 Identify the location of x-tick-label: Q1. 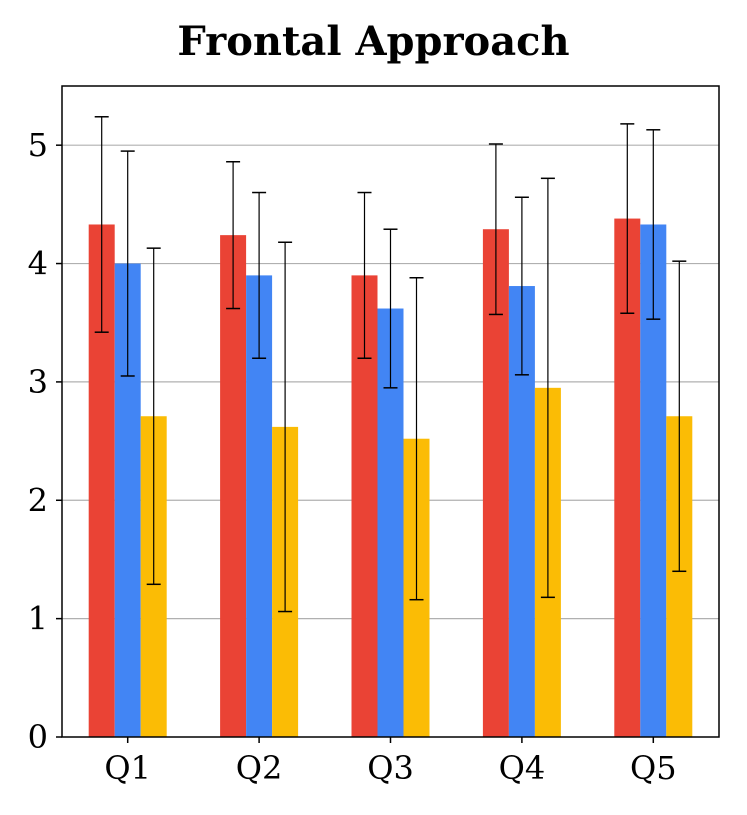
(127, 768).